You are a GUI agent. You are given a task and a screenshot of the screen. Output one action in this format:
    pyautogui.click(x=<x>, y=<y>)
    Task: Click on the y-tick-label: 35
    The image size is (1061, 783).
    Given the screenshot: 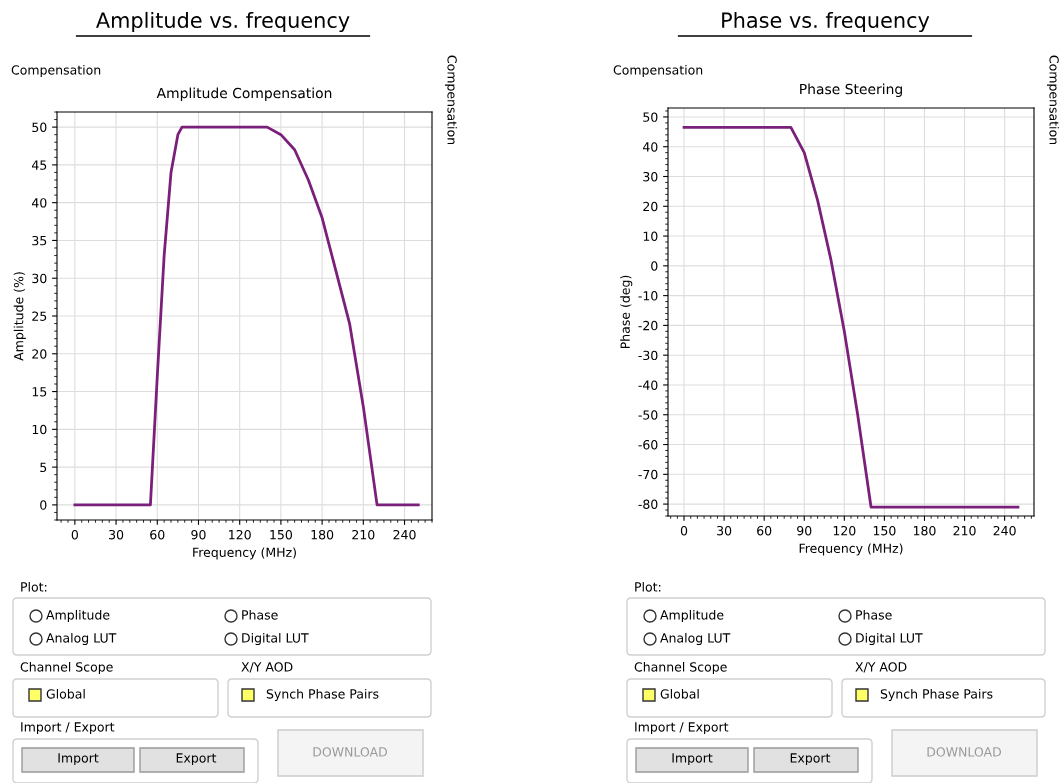 What is the action you would take?
    pyautogui.click(x=39, y=240)
    